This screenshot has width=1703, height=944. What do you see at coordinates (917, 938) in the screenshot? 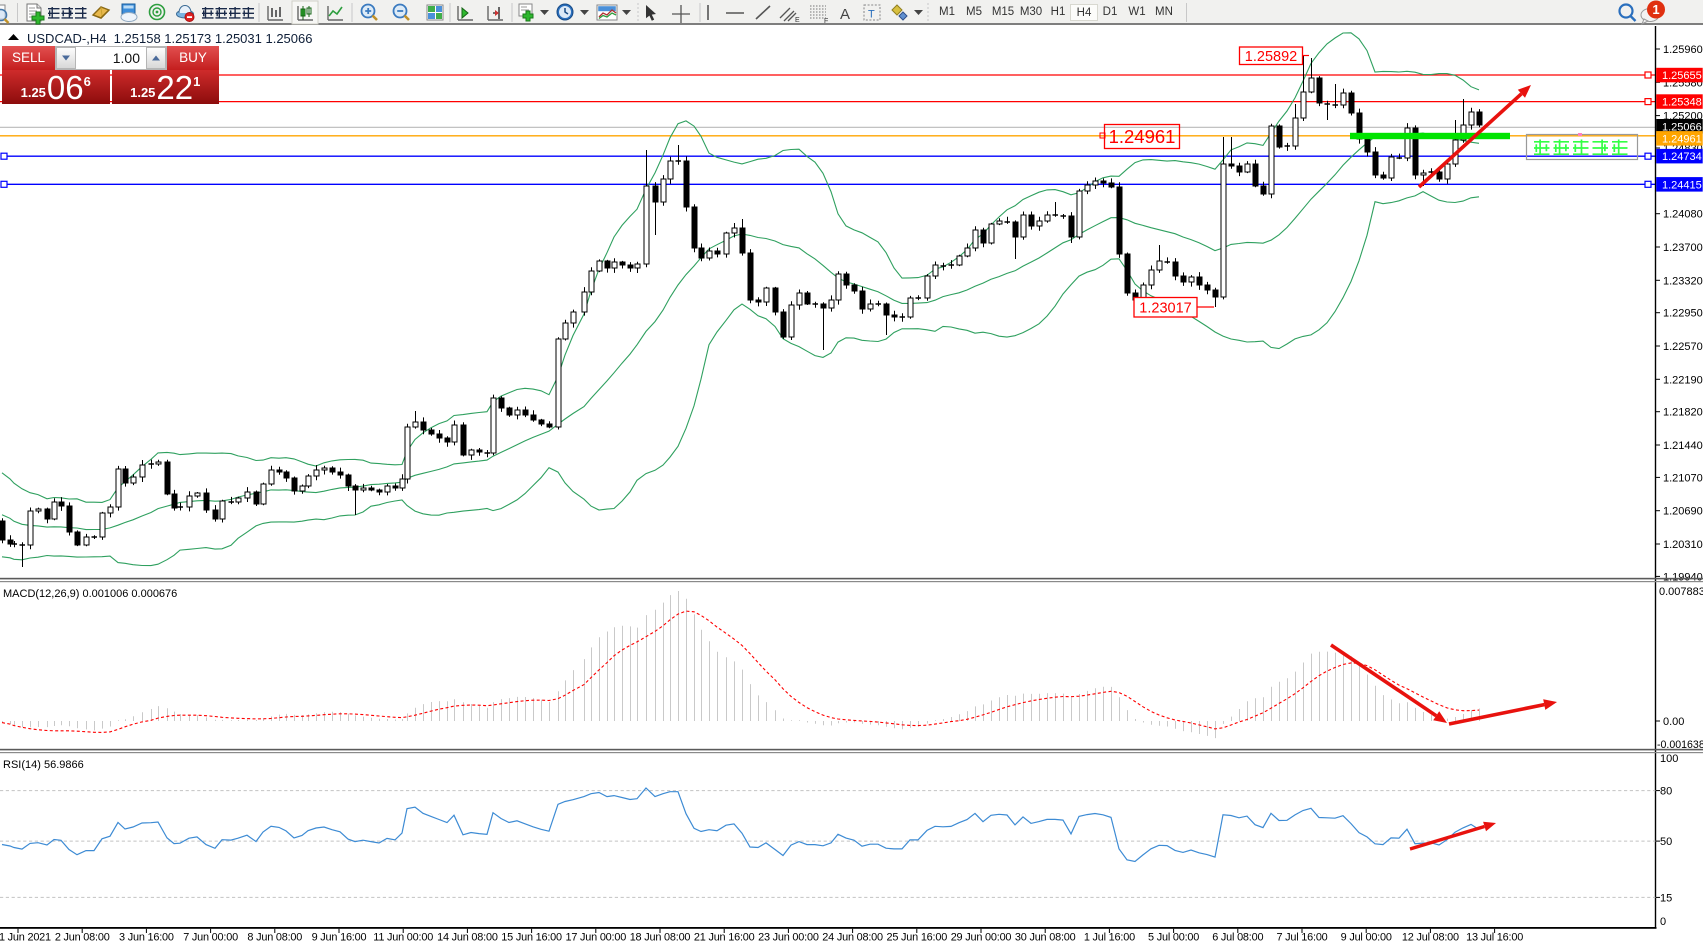
I see `svg-text: 25 Jun 16:00` at bounding box center [917, 938].